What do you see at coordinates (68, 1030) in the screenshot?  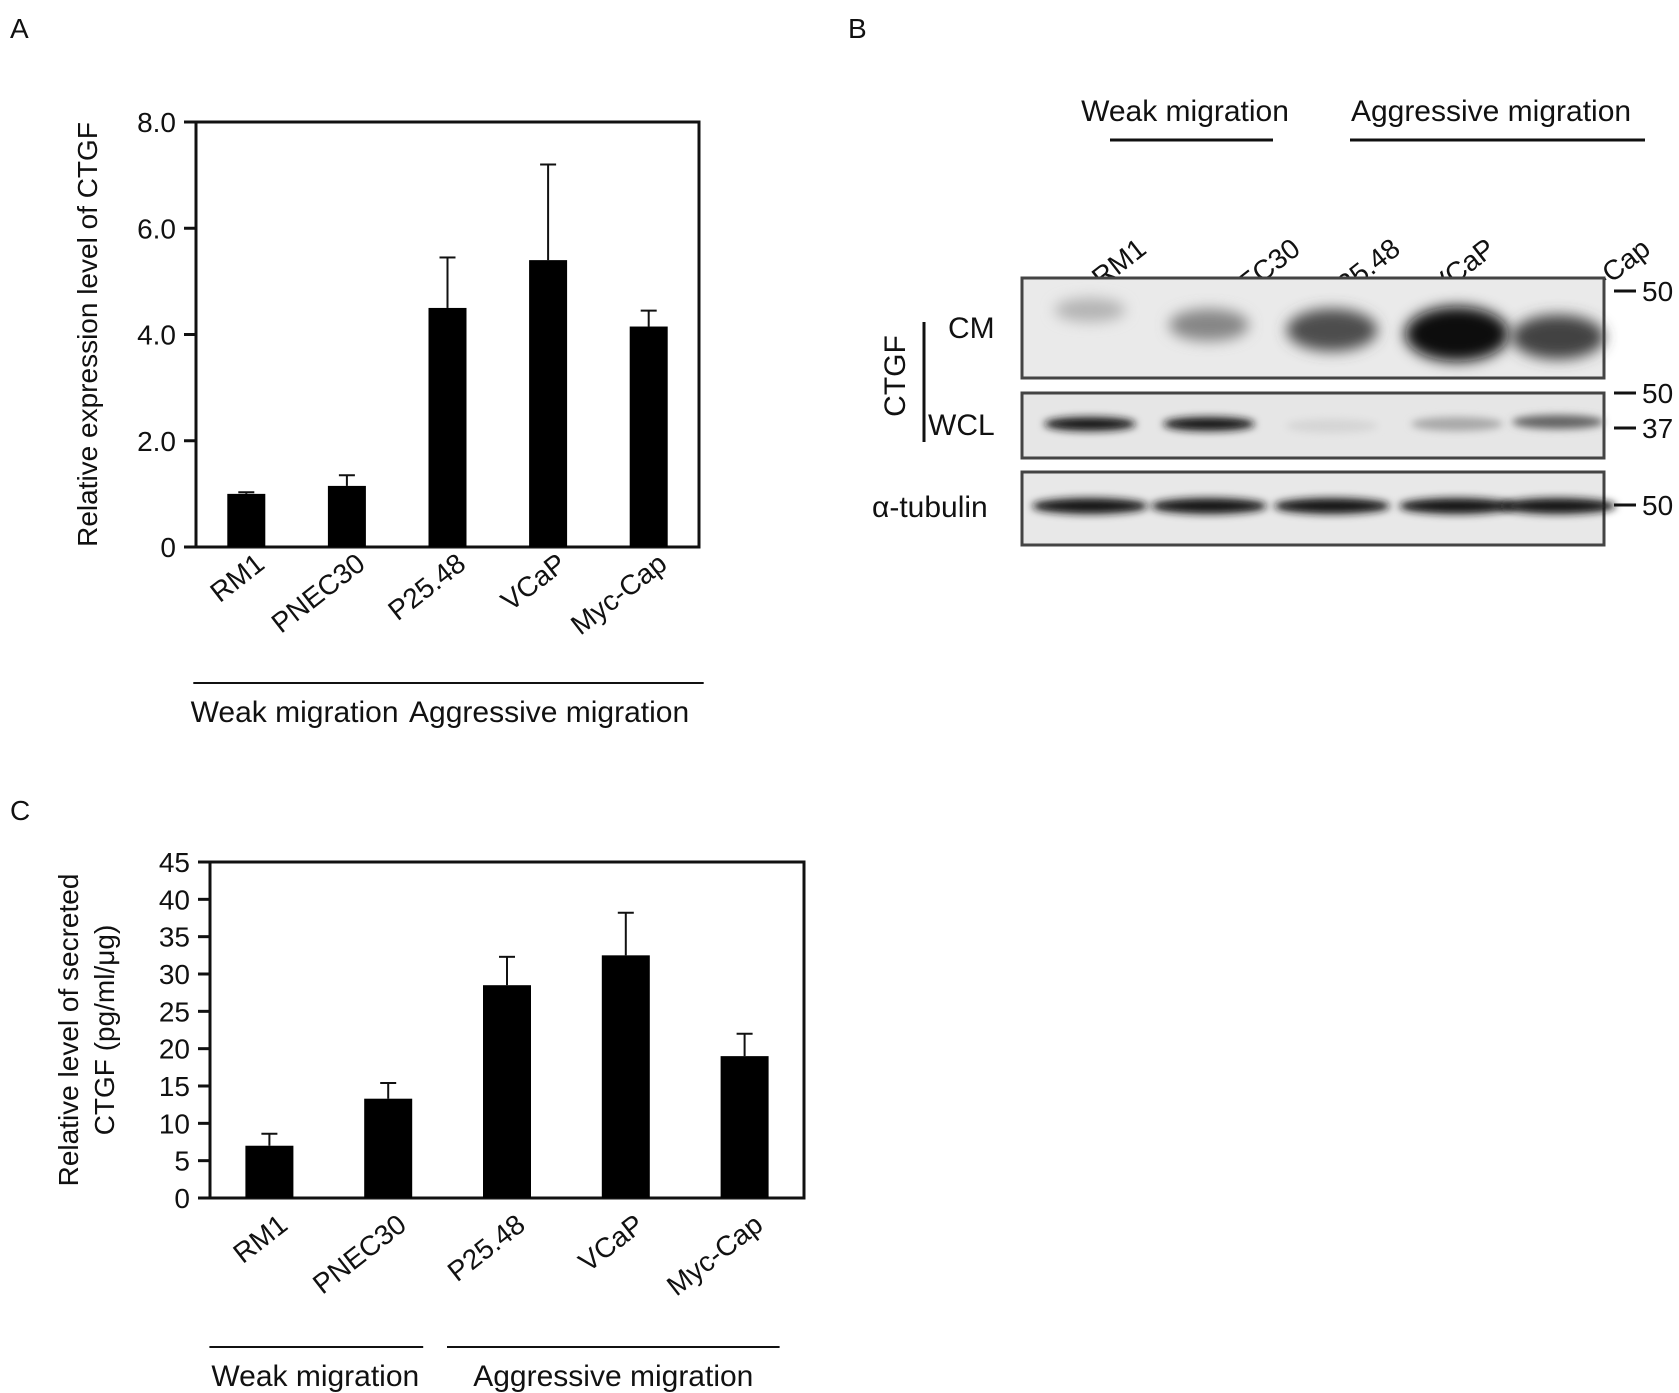 I see `y-axis-label: Relative level of secreted` at bounding box center [68, 1030].